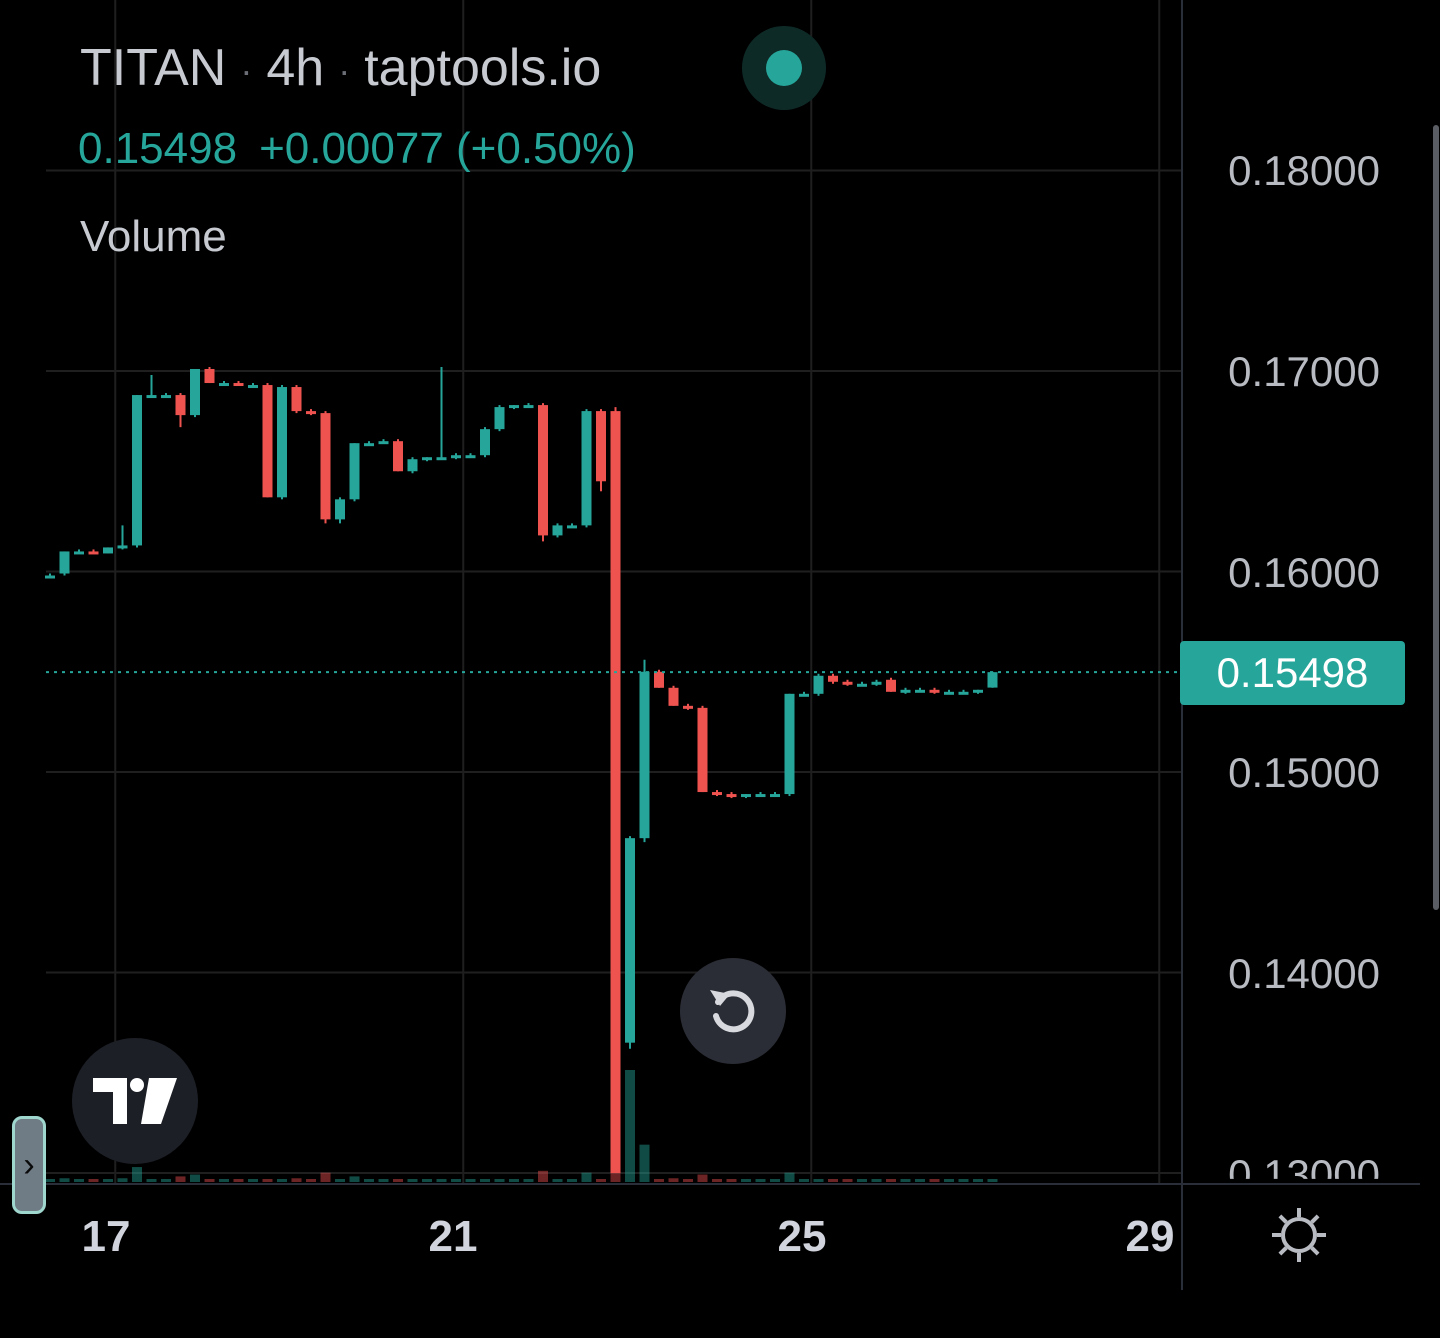 The height and width of the screenshot is (1338, 1440). What do you see at coordinates (29, 1165) in the screenshot?
I see `chevron-right-icon: ›` at bounding box center [29, 1165].